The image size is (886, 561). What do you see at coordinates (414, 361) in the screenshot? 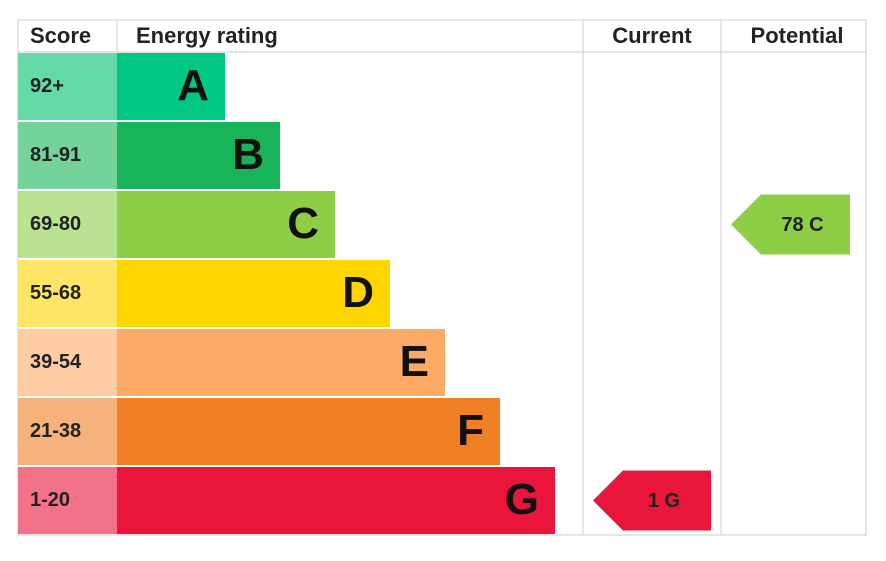
I see `rating-letter: E` at bounding box center [414, 361].